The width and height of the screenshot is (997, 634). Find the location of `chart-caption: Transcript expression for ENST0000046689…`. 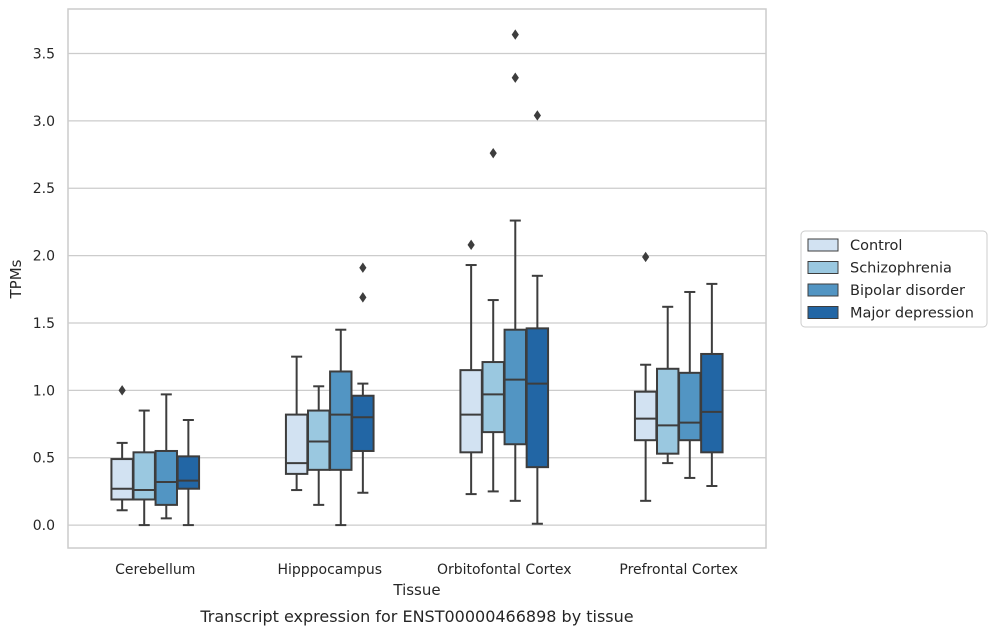

chart-caption: Transcript expression for ENST0000046689… is located at coordinates (416, 616).